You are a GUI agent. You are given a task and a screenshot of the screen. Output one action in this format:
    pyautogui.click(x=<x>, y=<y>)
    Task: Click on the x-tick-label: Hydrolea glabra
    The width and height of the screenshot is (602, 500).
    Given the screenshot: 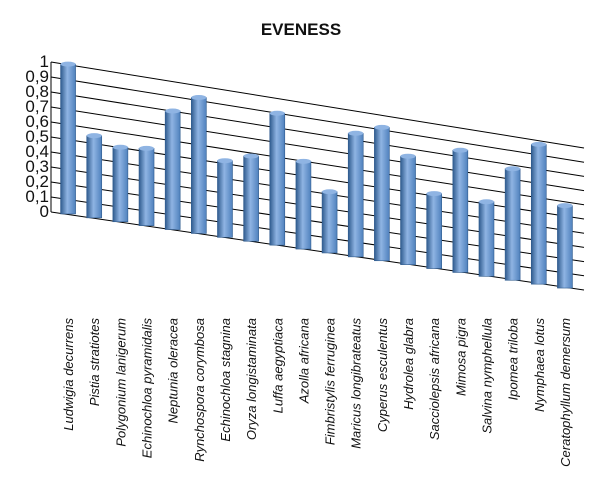 What is the action you would take?
    pyautogui.click(x=408, y=364)
    